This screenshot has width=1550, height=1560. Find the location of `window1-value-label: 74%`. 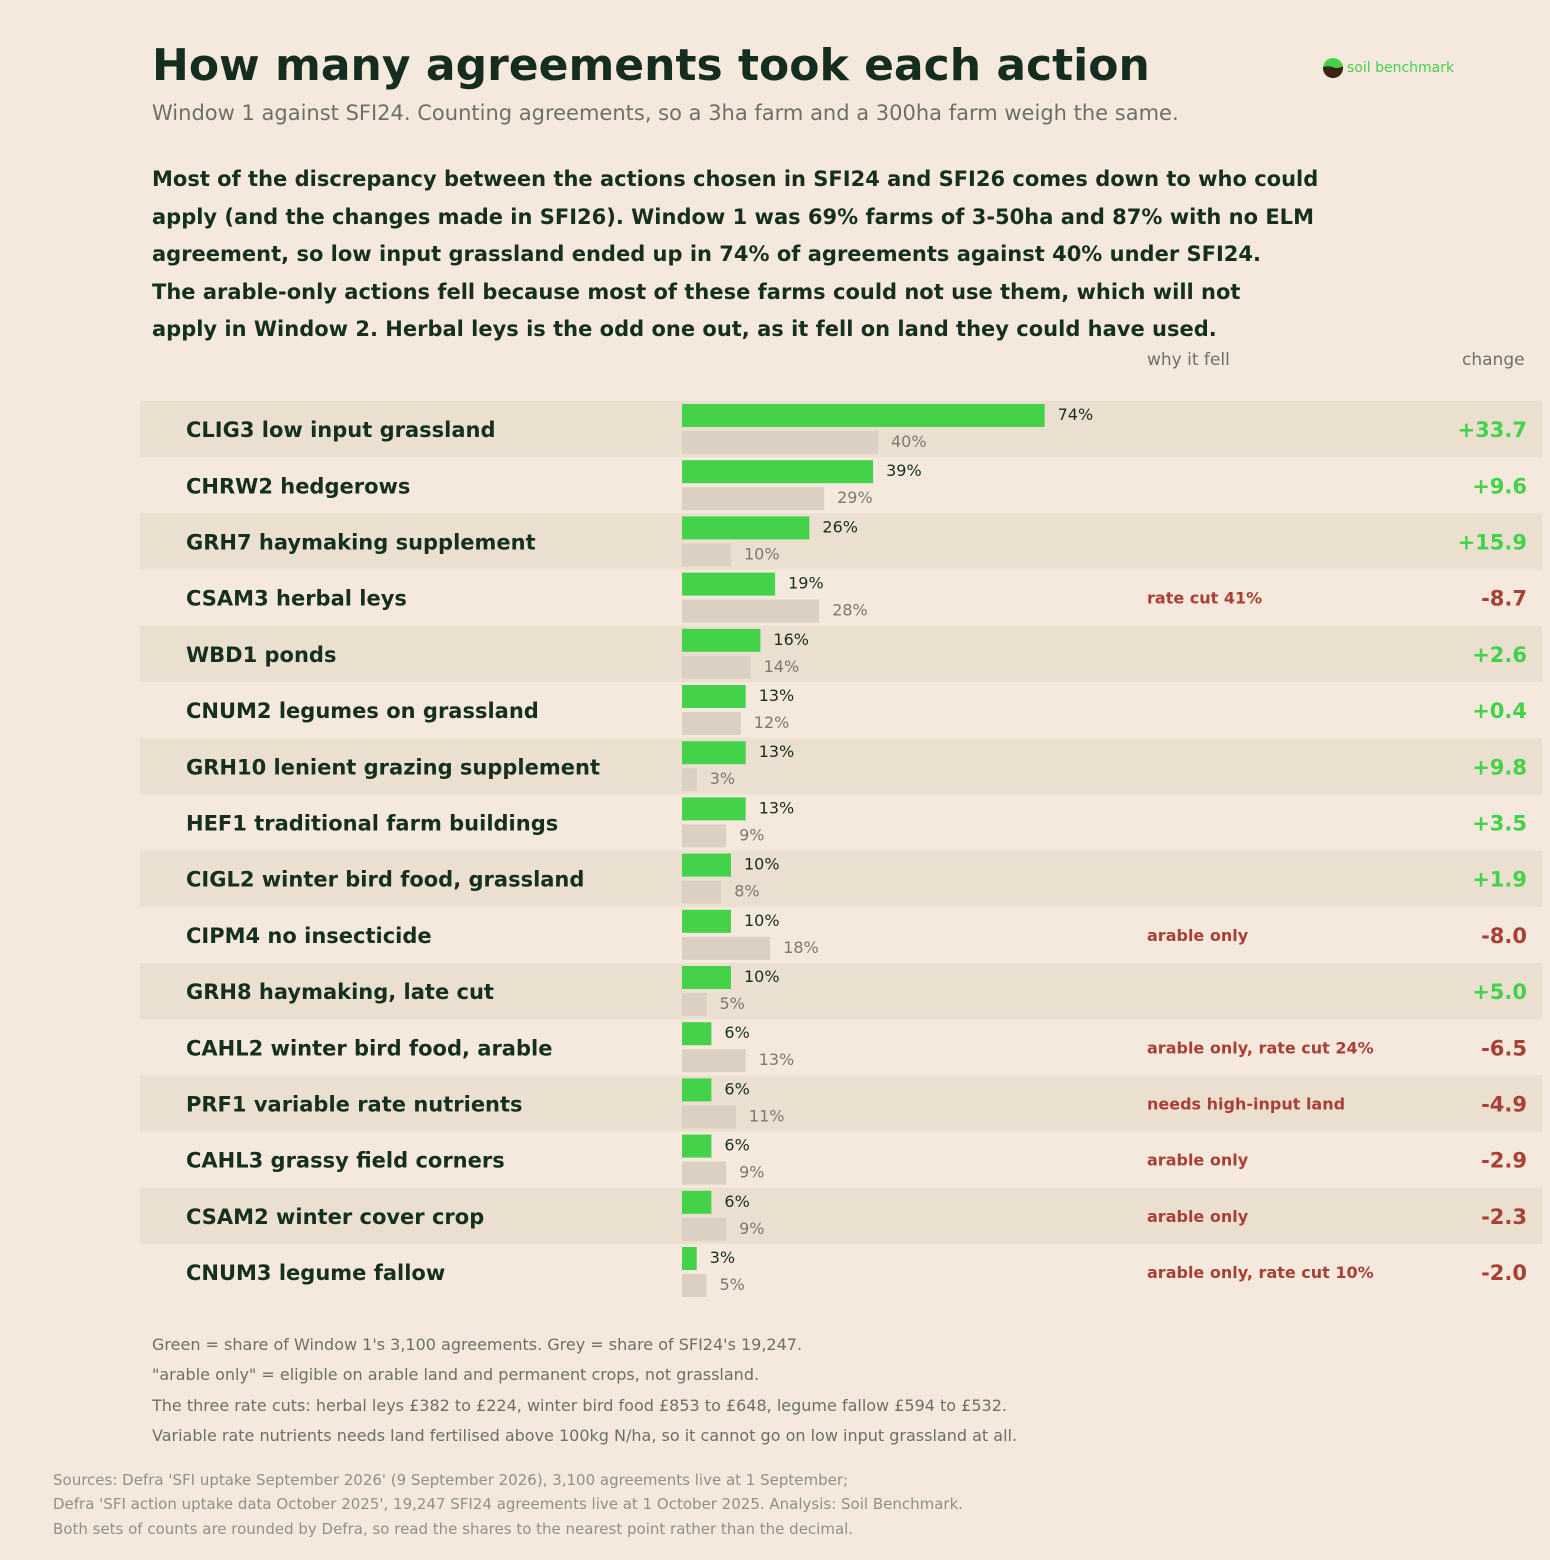

window1-value-label: 74% is located at coordinates (1076, 414).